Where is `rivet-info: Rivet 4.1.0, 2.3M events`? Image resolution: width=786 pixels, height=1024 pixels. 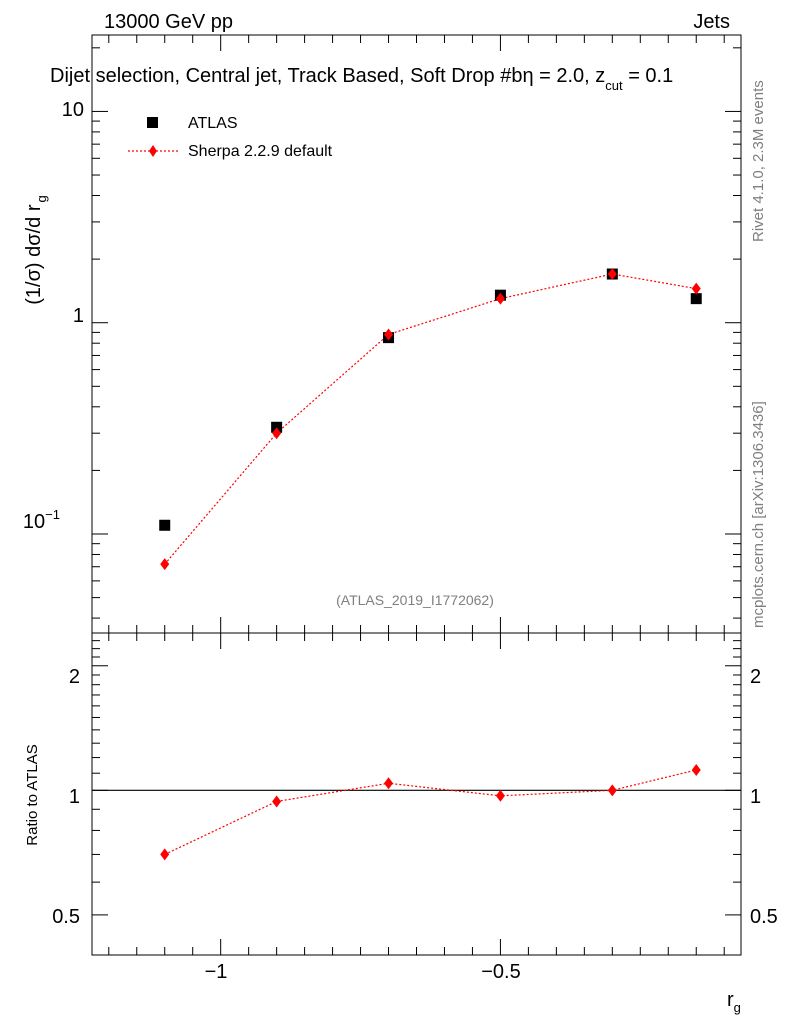 rivet-info: Rivet 4.1.0, 2.3M events is located at coordinates (758, 161).